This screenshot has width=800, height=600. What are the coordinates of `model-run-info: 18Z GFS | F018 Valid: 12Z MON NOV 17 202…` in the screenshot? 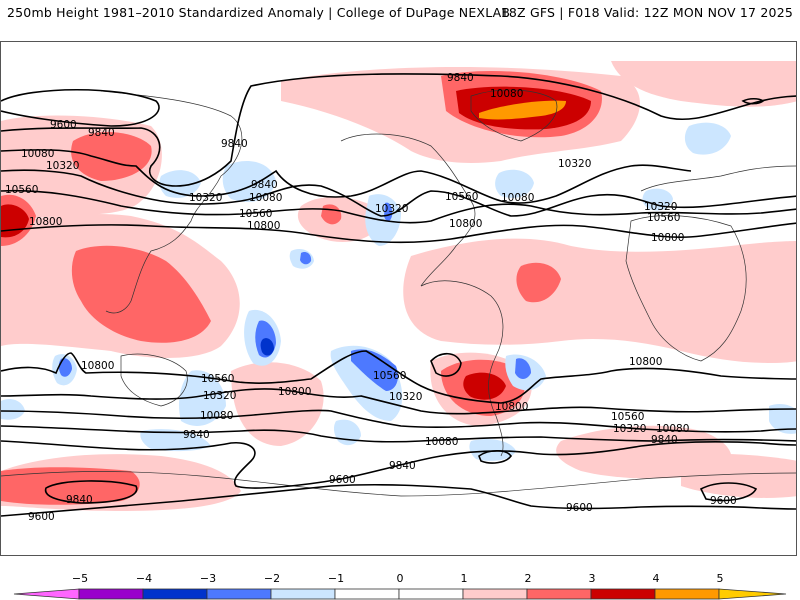 It's located at (646, 12).